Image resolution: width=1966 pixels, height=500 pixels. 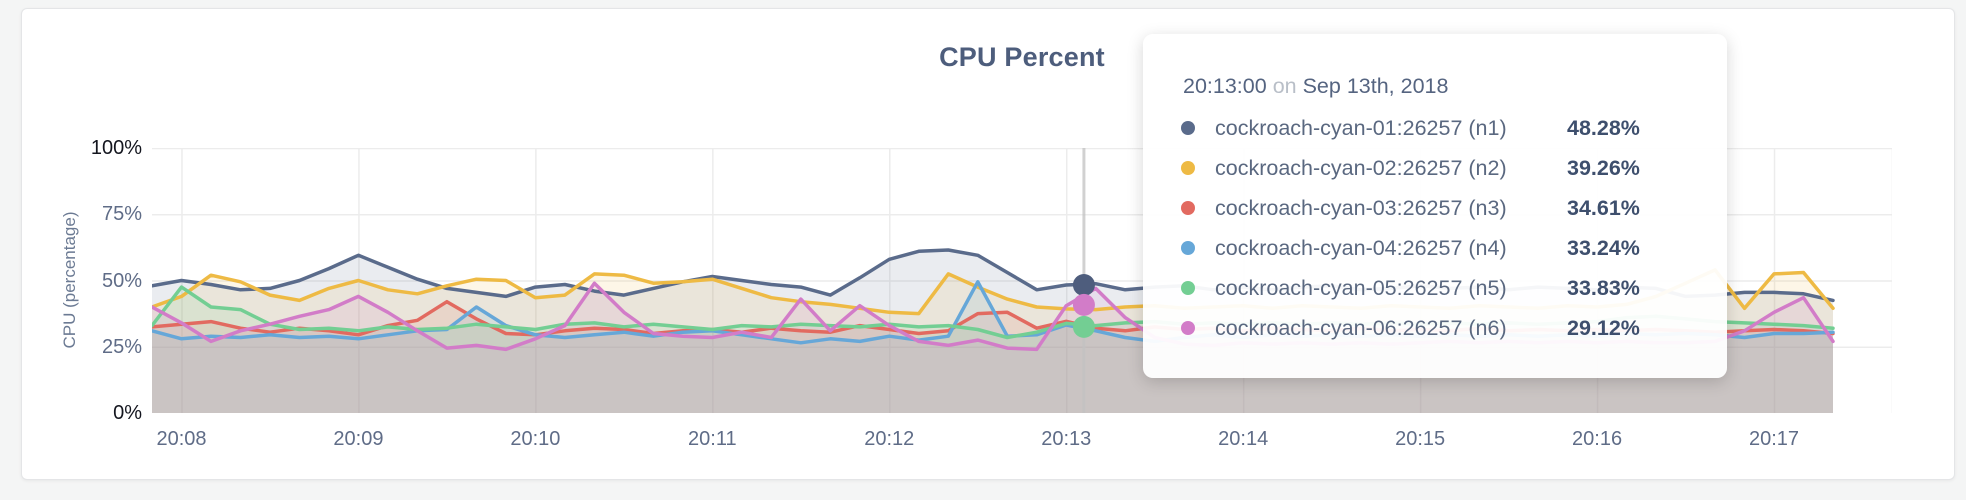 I want to click on y-axis-tick-label: 0%, so click(x=127, y=413).